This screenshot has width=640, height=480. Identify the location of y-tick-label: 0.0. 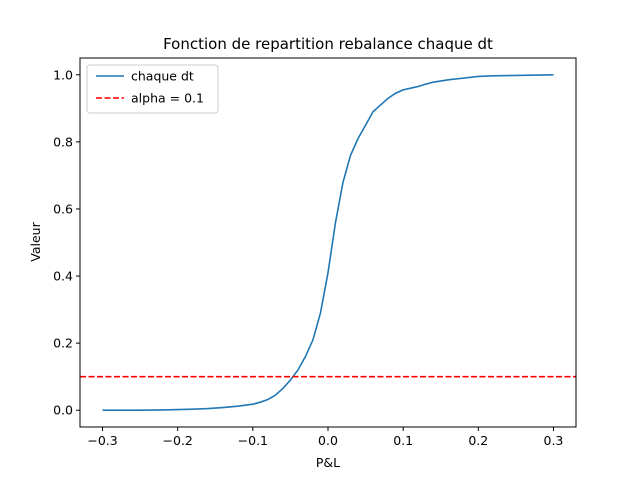
(63, 410).